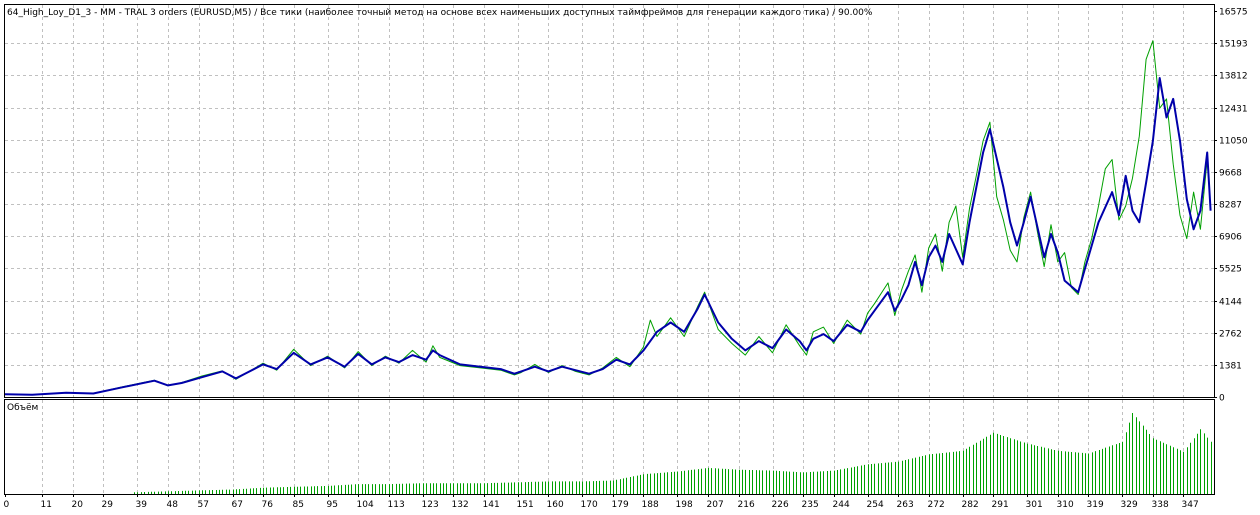 The height and width of the screenshot is (515, 1260). What do you see at coordinates (1233, 77) in the screenshot?
I see `y-tick-label: 13812` at bounding box center [1233, 77].